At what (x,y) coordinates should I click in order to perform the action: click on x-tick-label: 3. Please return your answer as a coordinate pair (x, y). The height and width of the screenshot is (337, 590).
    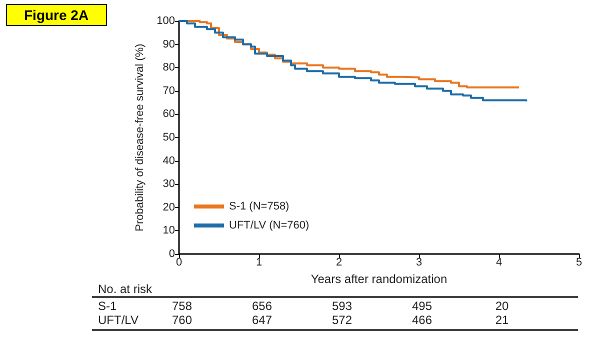
    Looking at the image, I should click on (419, 262).